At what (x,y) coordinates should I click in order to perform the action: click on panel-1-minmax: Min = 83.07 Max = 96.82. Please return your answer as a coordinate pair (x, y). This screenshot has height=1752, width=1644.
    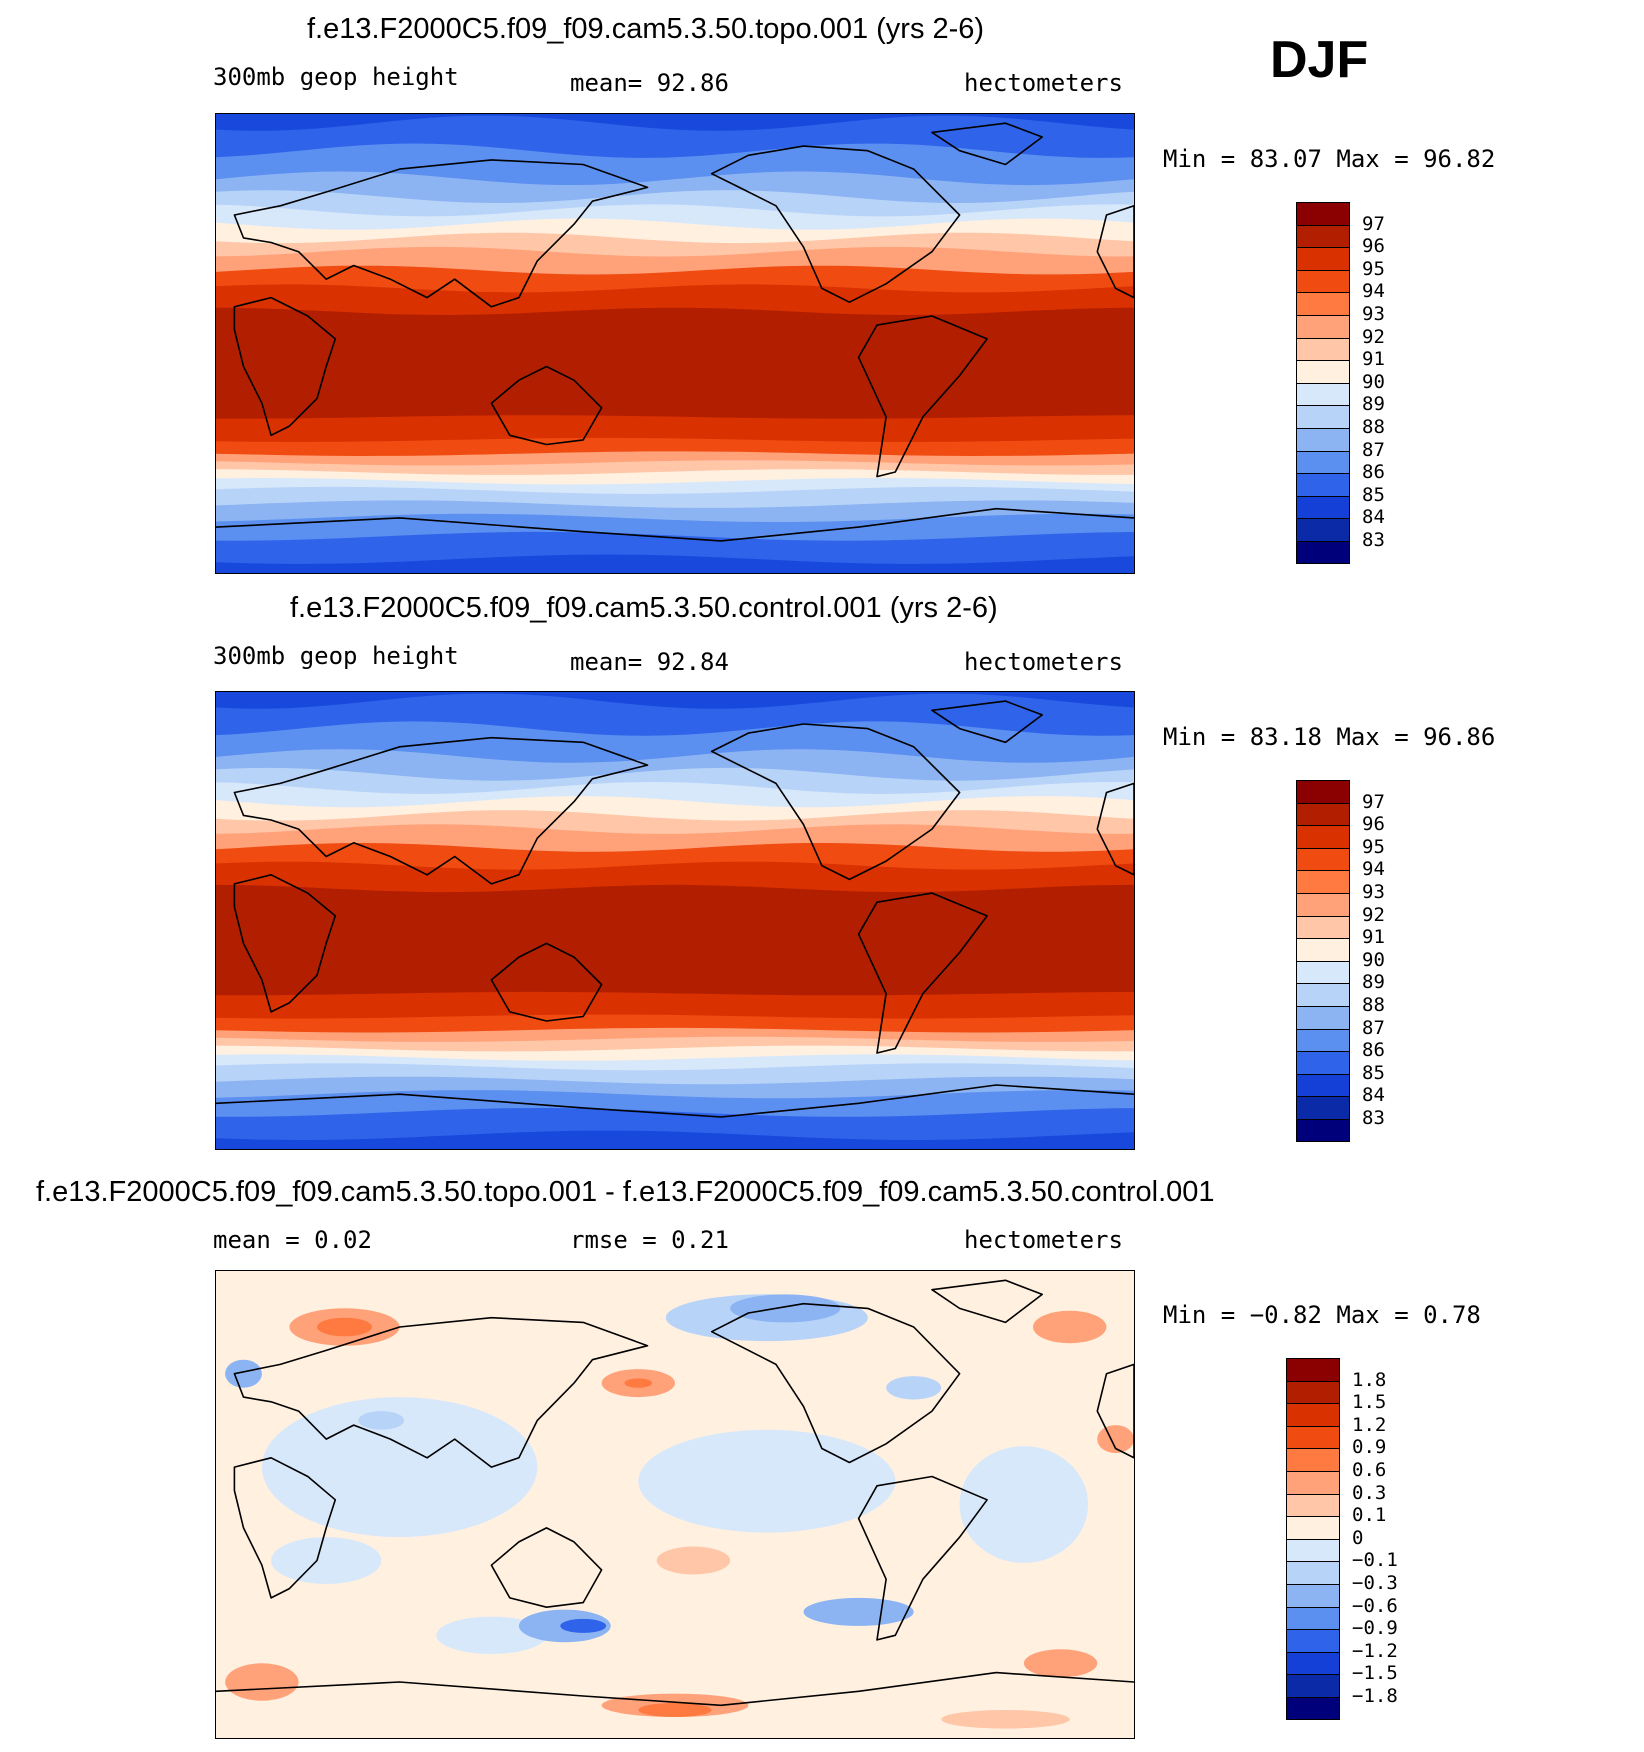
    Looking at the image, I should click on (1329, 159).